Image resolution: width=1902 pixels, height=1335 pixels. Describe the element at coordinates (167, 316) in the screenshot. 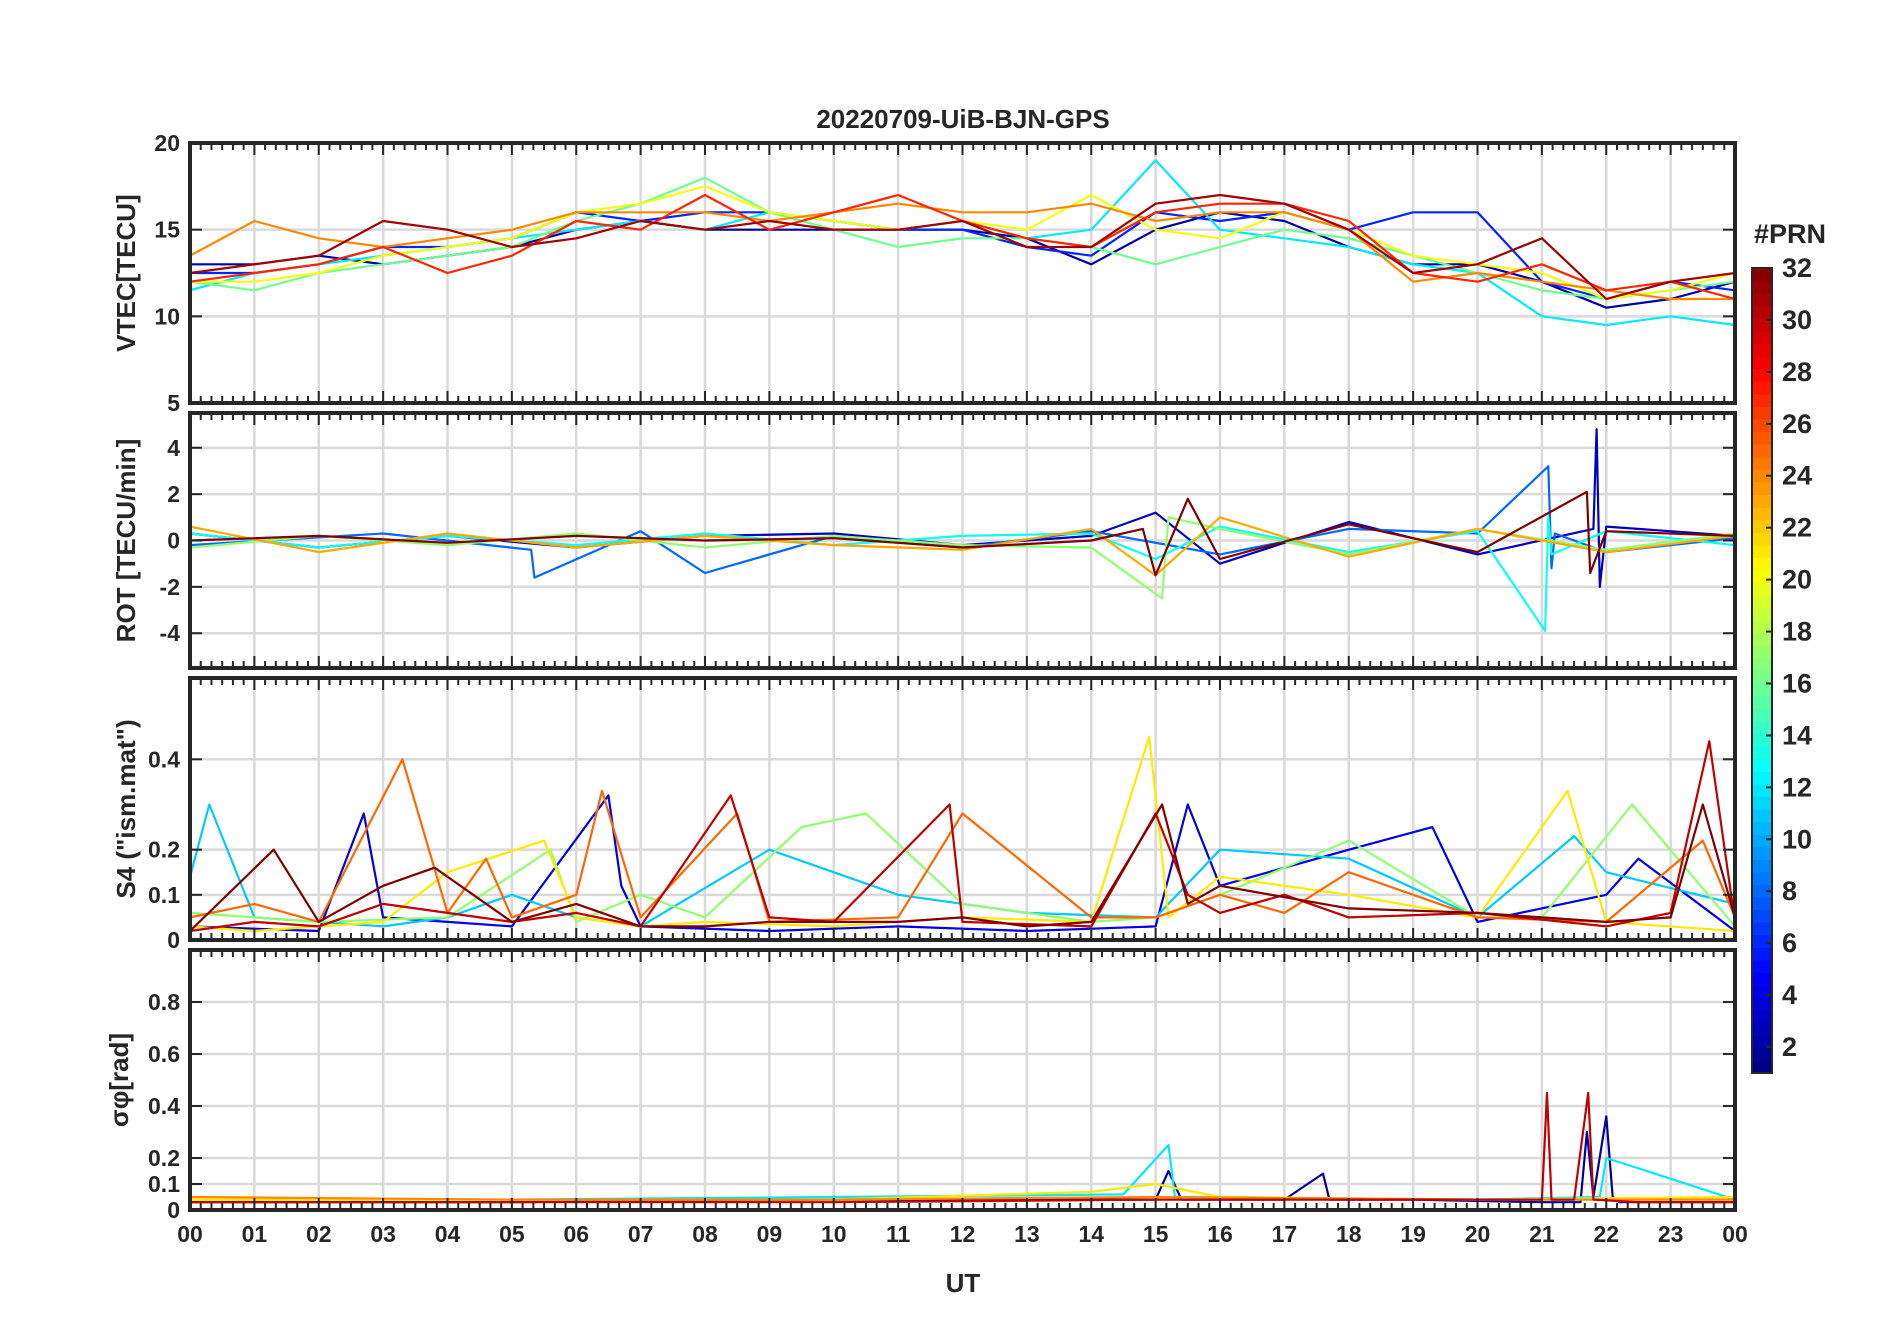

I see `y-tick-label: 10` at that location.